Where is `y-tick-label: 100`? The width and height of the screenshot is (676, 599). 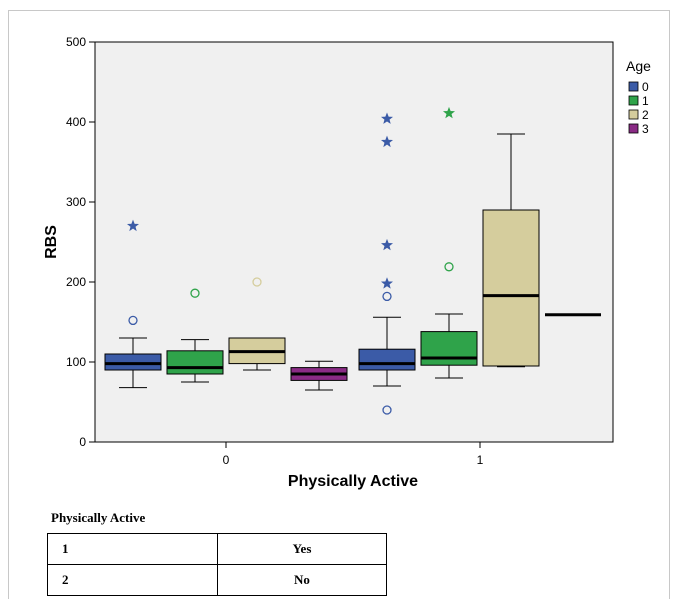
y-tick-label: 100 is located at coordinates (76, 362).